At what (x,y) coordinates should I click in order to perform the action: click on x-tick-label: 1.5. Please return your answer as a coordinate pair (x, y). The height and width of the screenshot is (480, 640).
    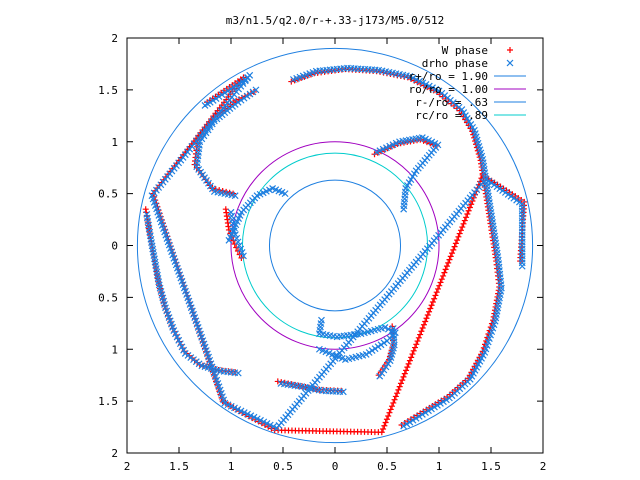
    Looking at the image, I should click on (491, 466).